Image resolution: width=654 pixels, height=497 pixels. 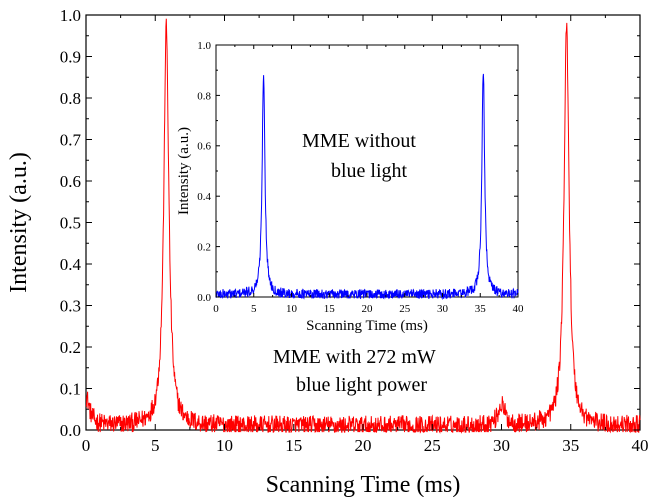 What do you see at coordinates (501, 445) in the screenshot?
I see `main-x-tick-label: 30` at bounding box center [501, 445].